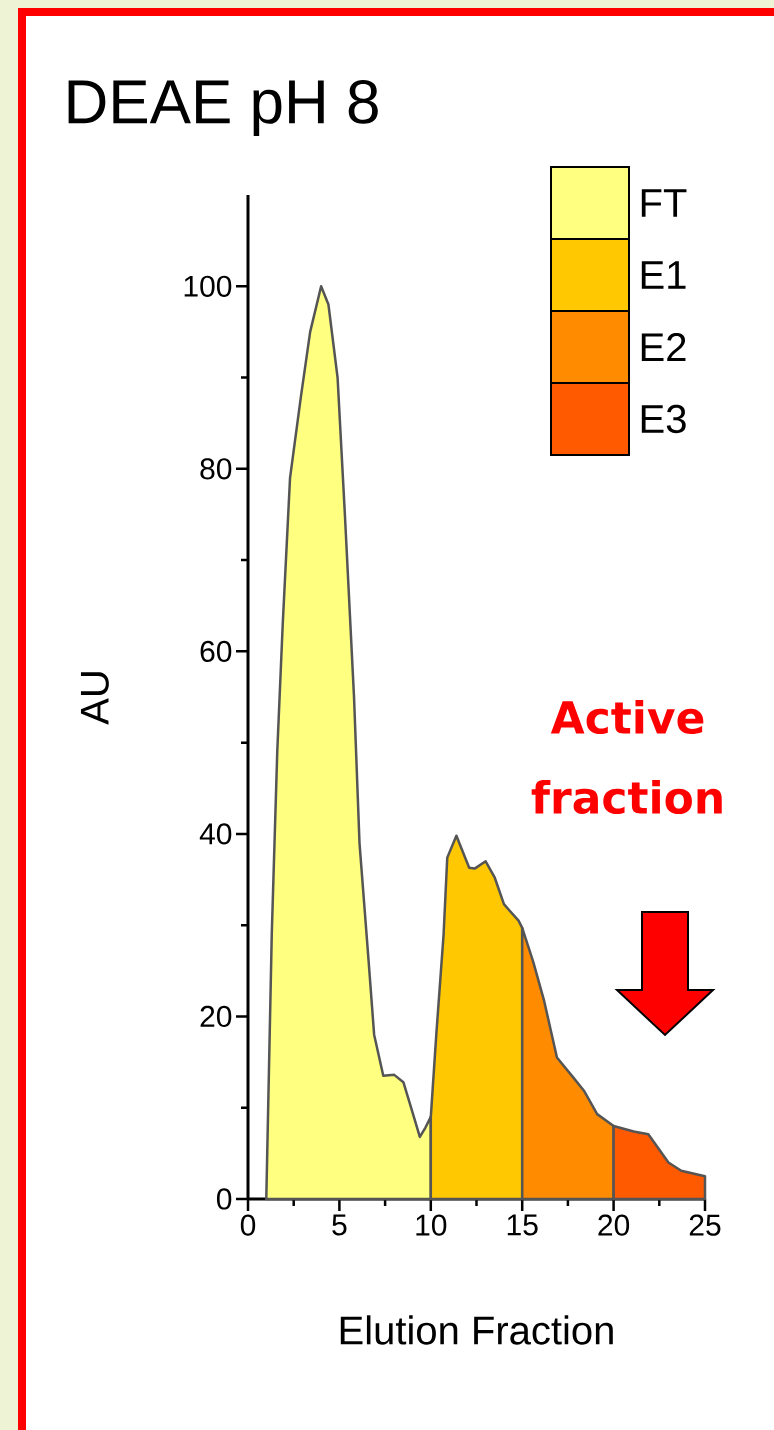  What do you see at coordinates (208, 286) in the screenshot?
I see `y-tick-label: 100` at bounding box center [208, 286].